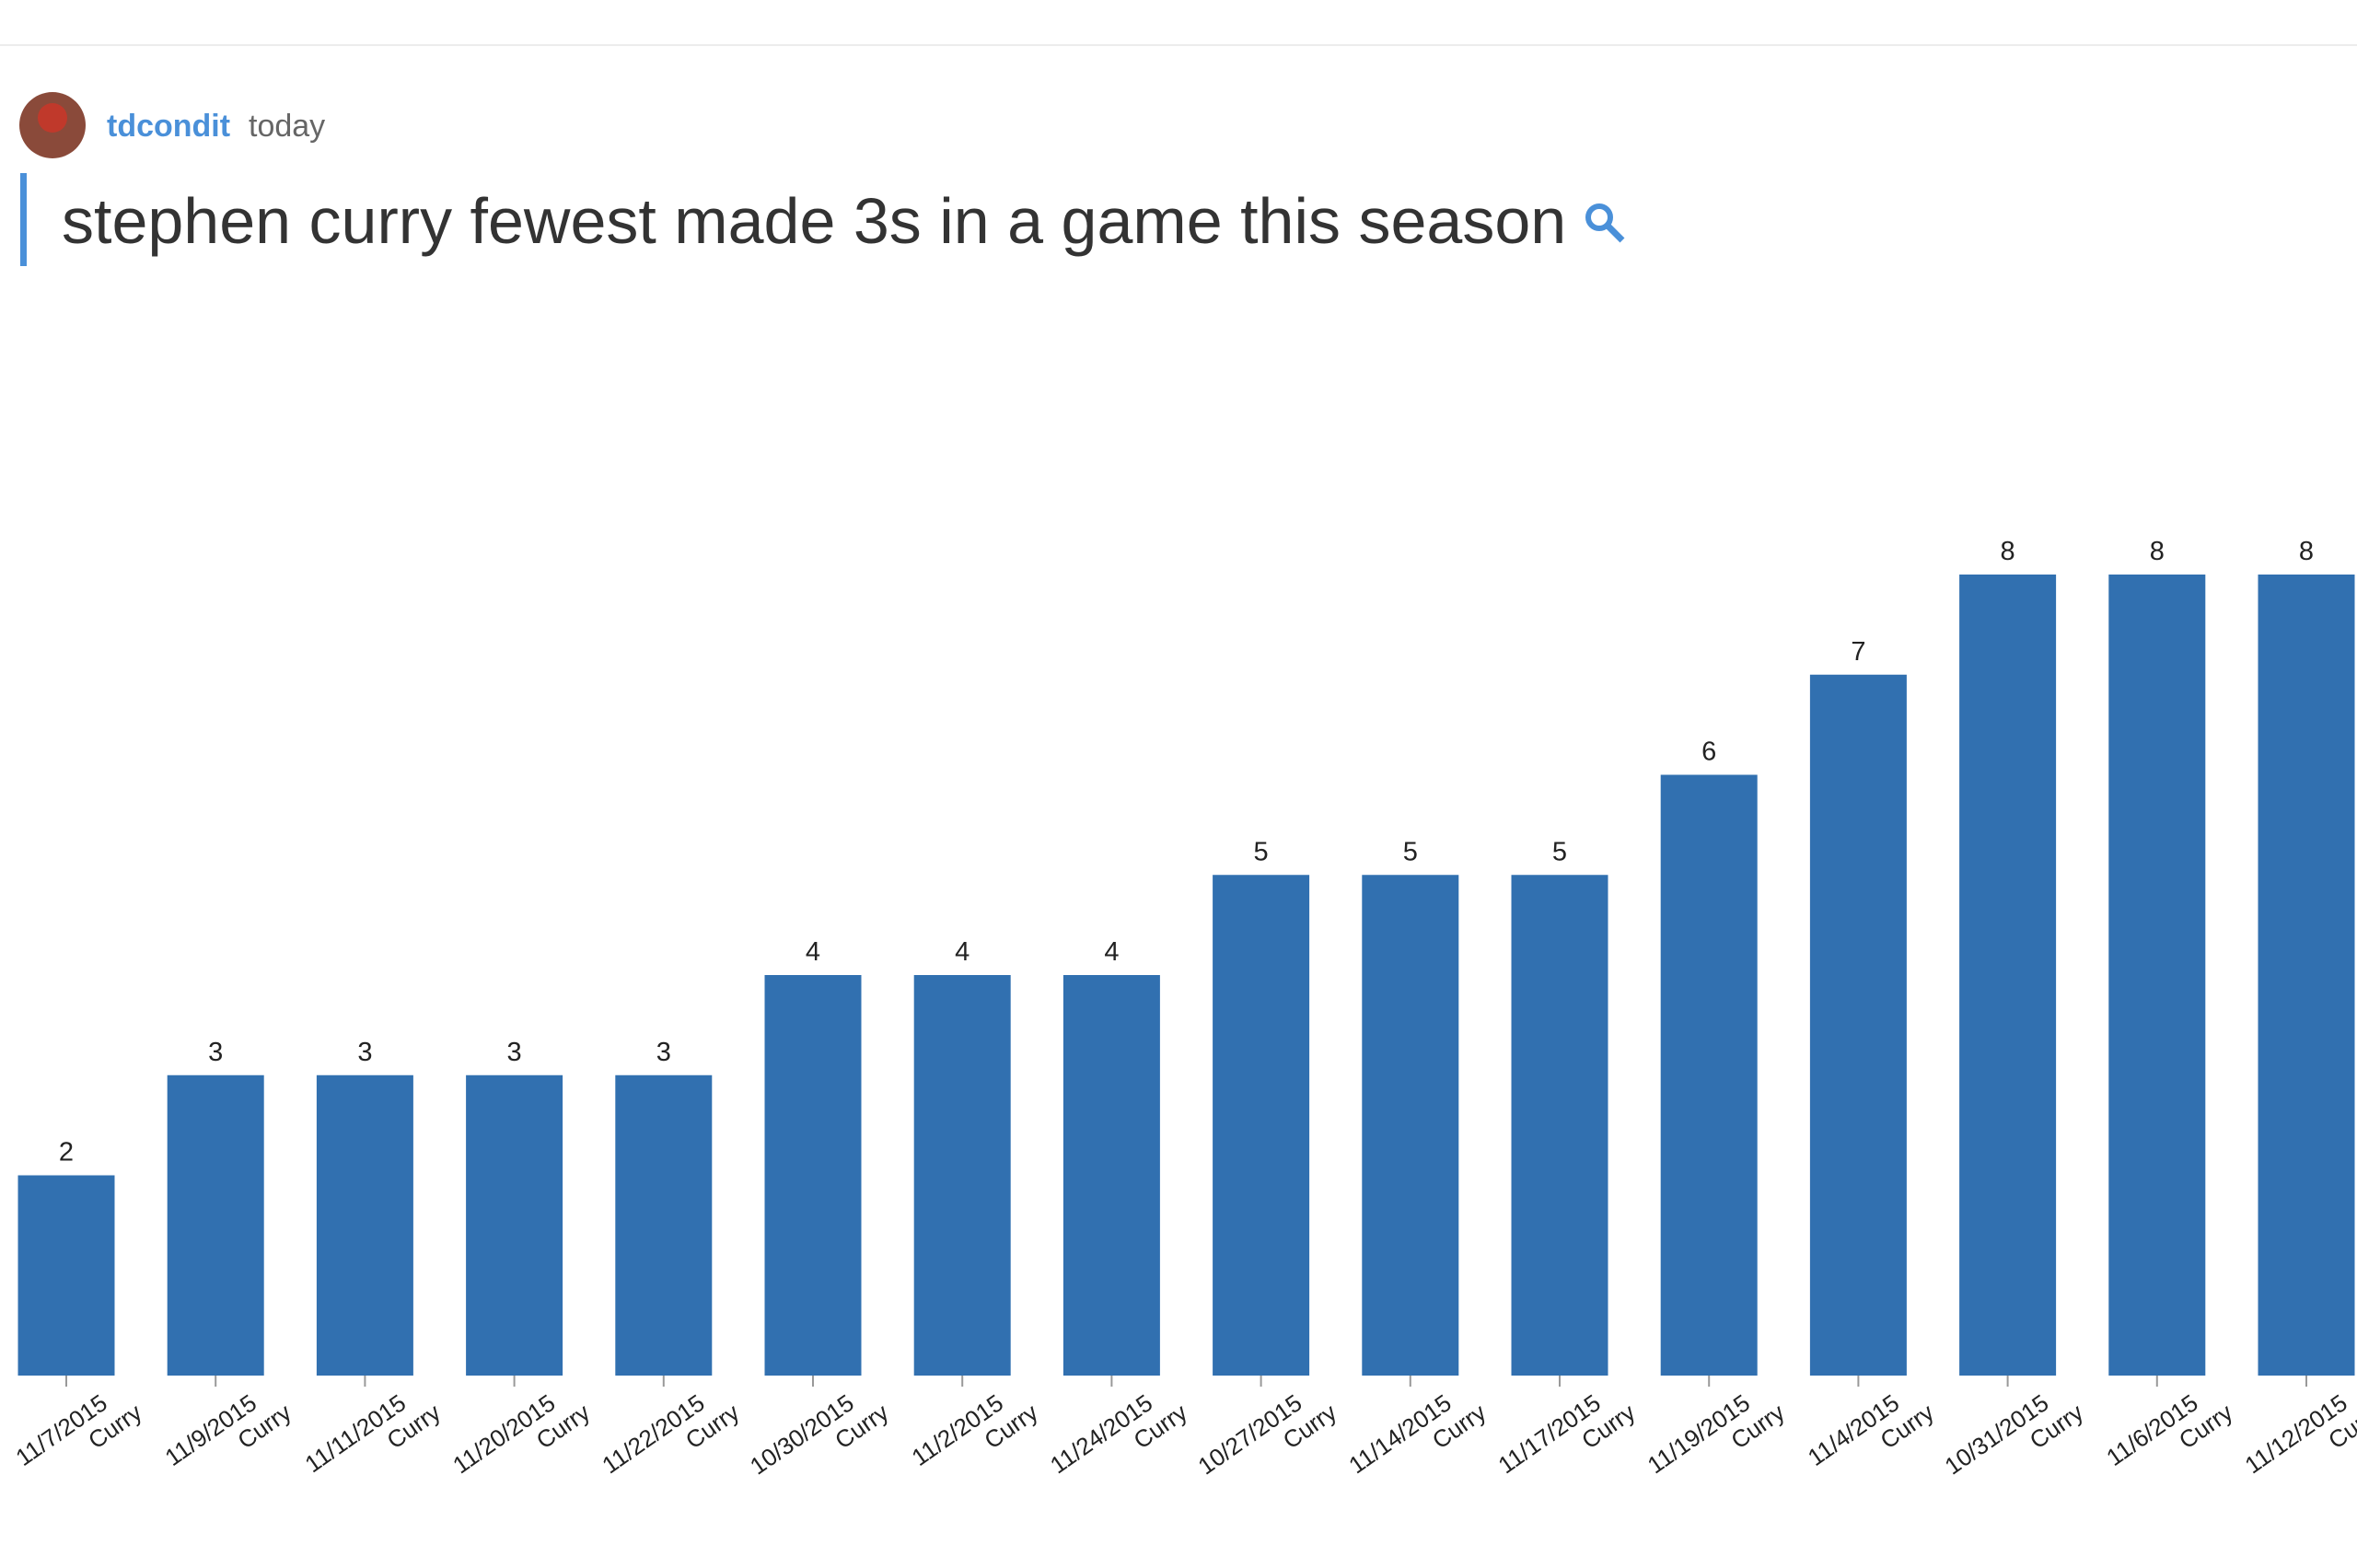 The image size is (2357, 1568). Describe the element at coordinates (1858, 652) in the screenshot. I see `value-label: 7` at that location.